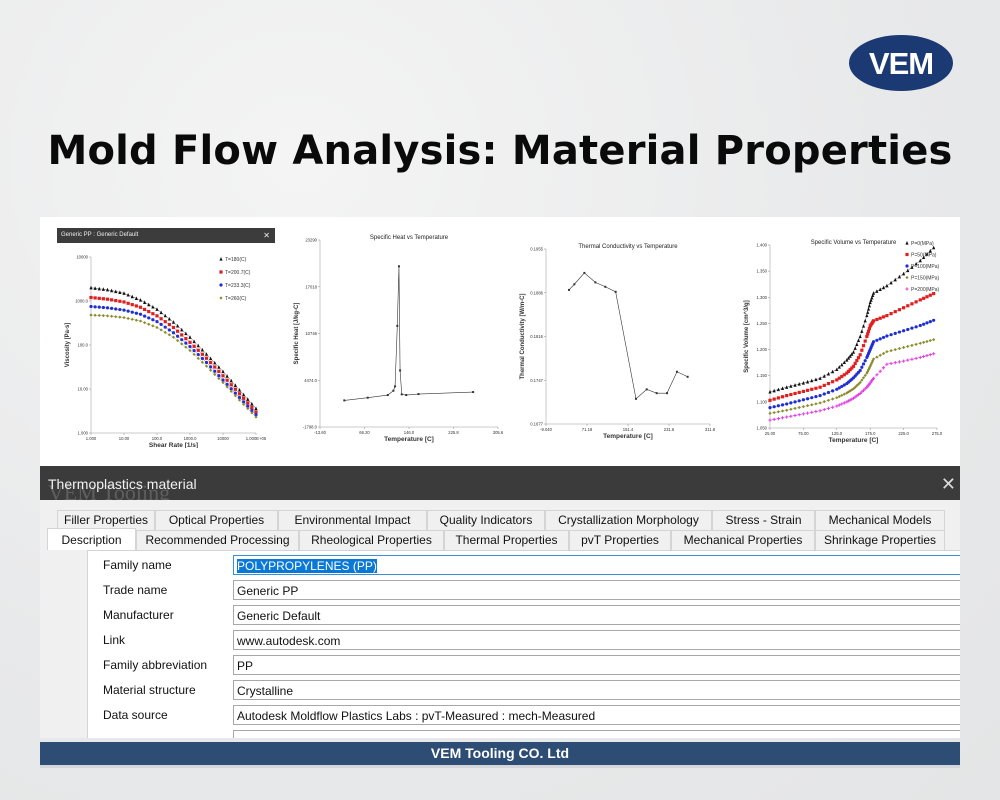 The height and width of the screenshot is (800, 1000). What do you see at coordinates (596, 640) in the screenshot?
I see `link-input: www.autodesk.com` at bounding box center [596, 640].